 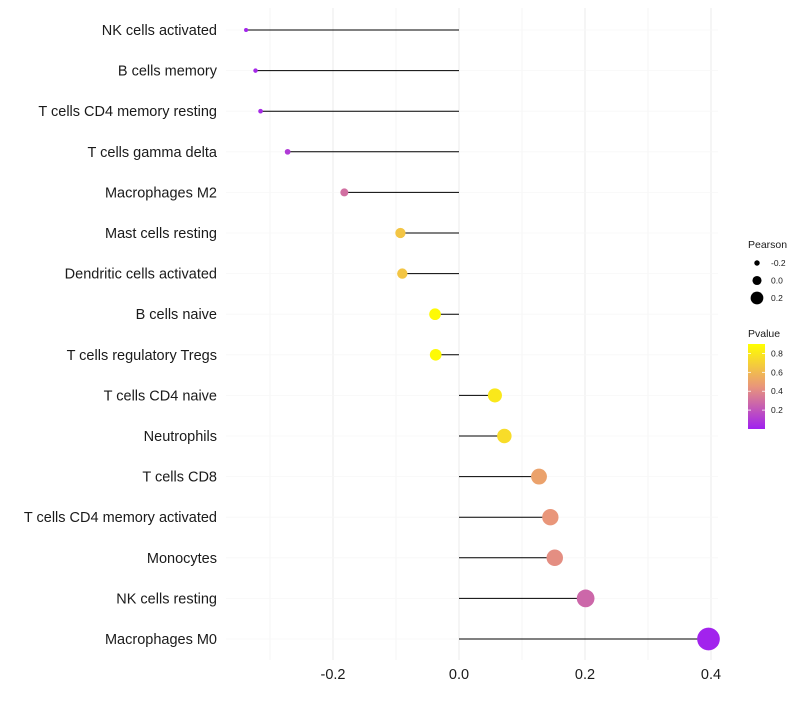 I want to click on category-label: Macrophages M2, so click(x=161, y=193).